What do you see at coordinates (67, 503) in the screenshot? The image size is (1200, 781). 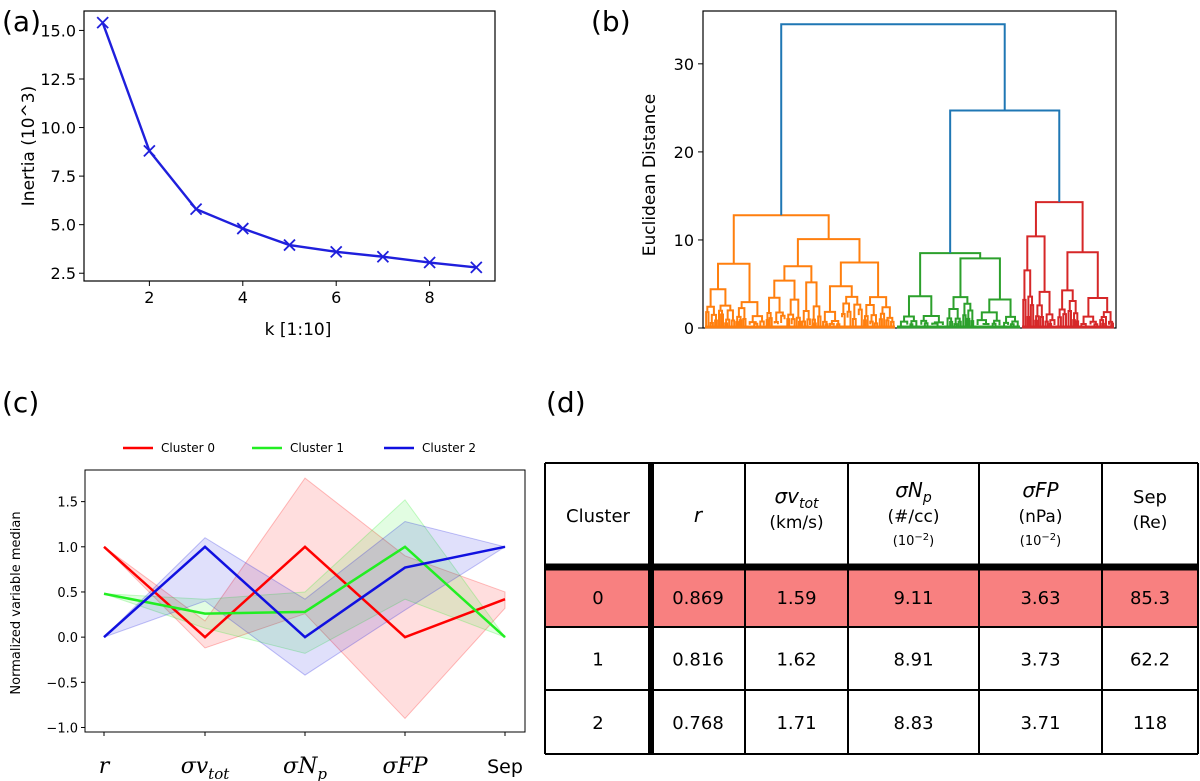 I see `y-tick-label: 1.5` at bounding box center [67, 503].